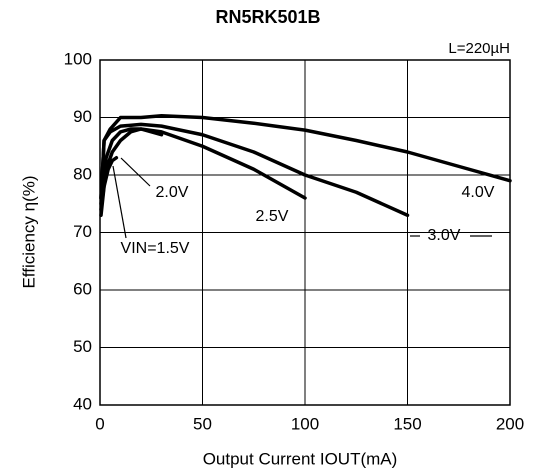  What do you see at coordinates (479, 48) in the screenshot?
I see `inductance-note: L=220µH` at bounding box center [479, 48].